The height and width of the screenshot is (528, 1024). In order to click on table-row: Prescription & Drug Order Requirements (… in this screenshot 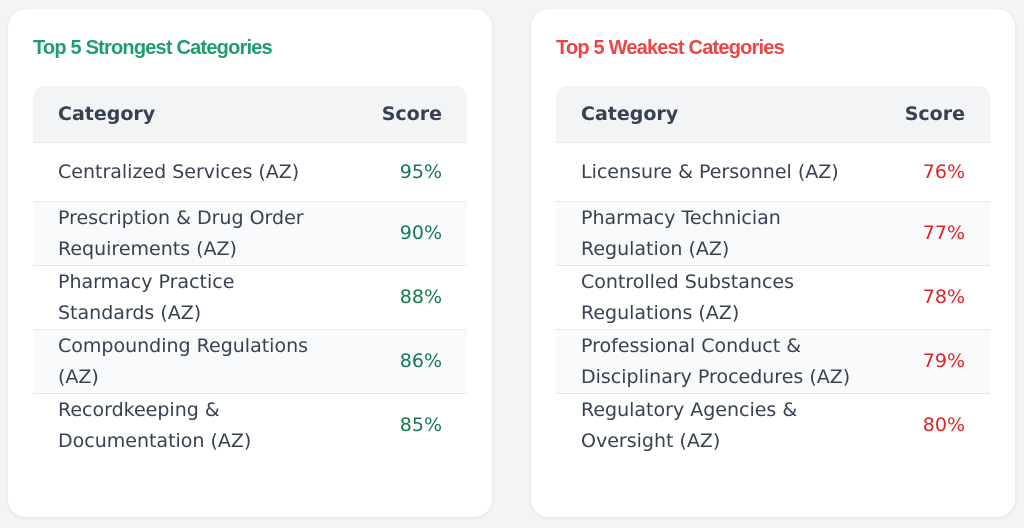, I will do `click(250, 234)`.